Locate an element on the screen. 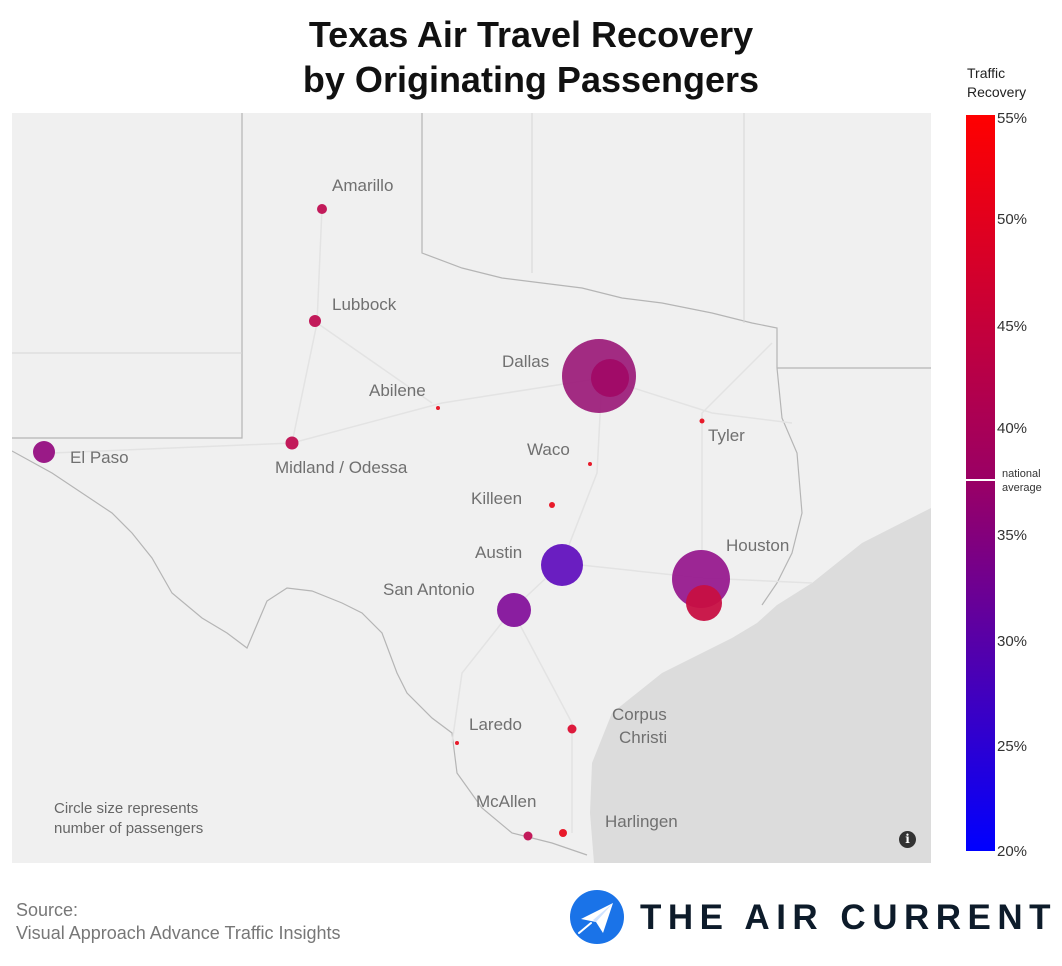 Image resolution: width=1062 pixels, height=966 pixels. legend-tick-25: 25% is located at coordinates (1012, 746).